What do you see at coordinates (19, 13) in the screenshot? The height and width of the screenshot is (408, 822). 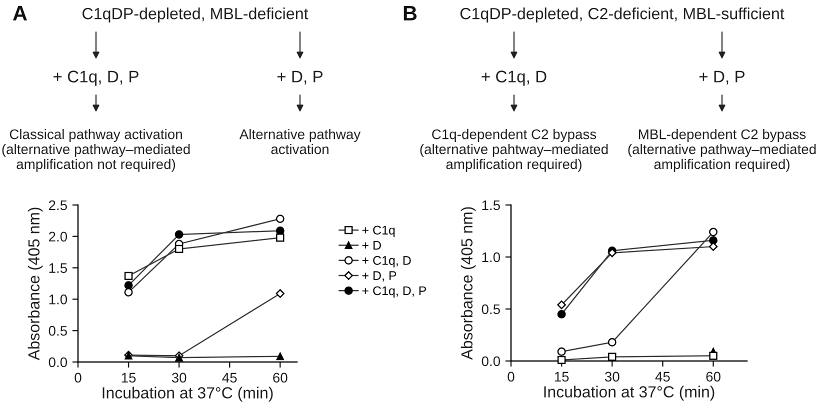 I see `text: A` at bounding box center [19, 13].